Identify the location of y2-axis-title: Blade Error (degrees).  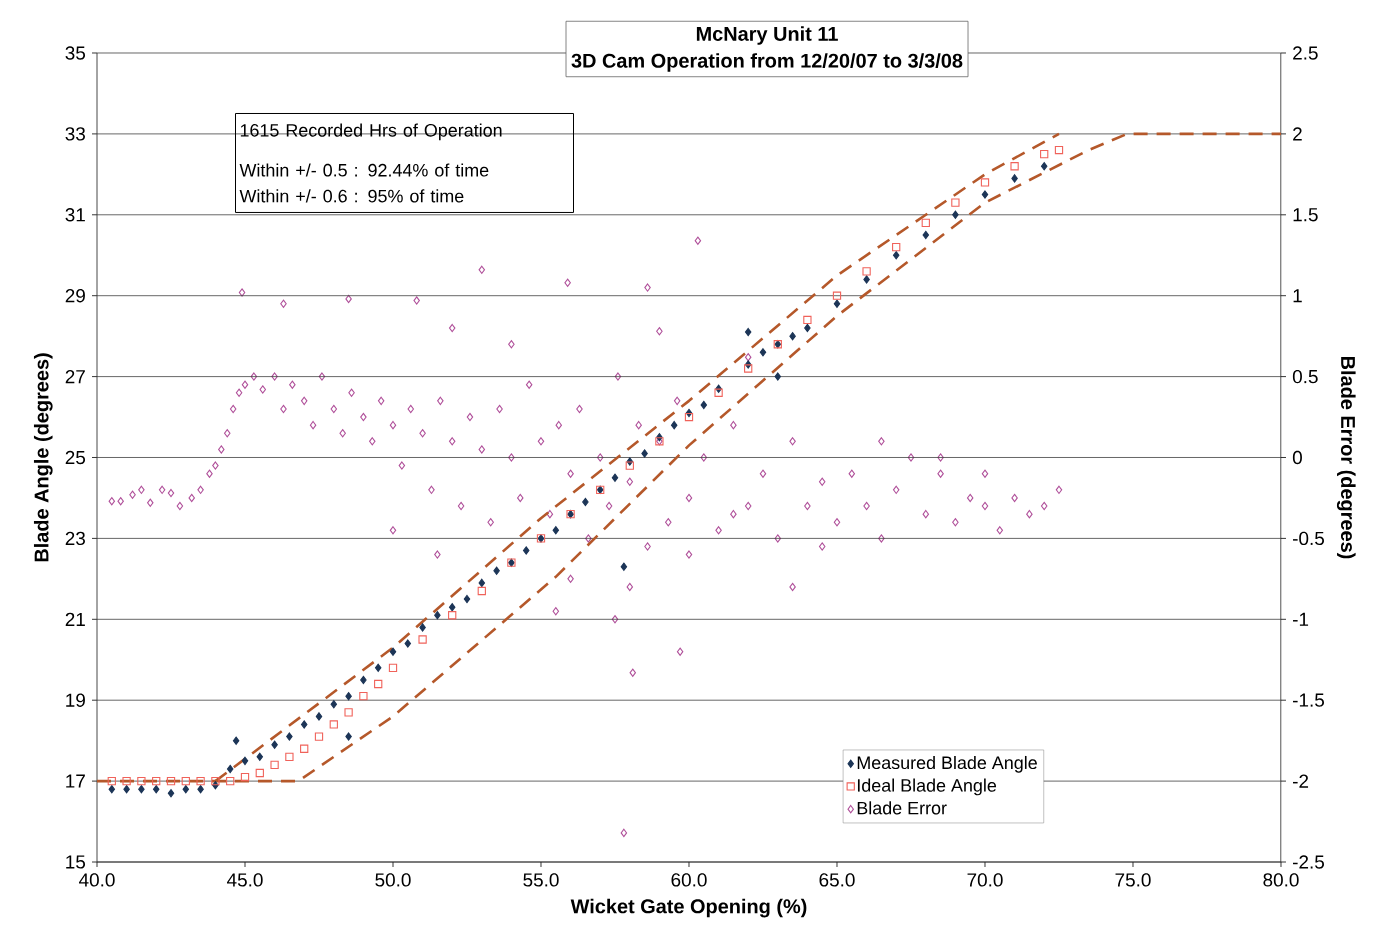
(1346, 457).